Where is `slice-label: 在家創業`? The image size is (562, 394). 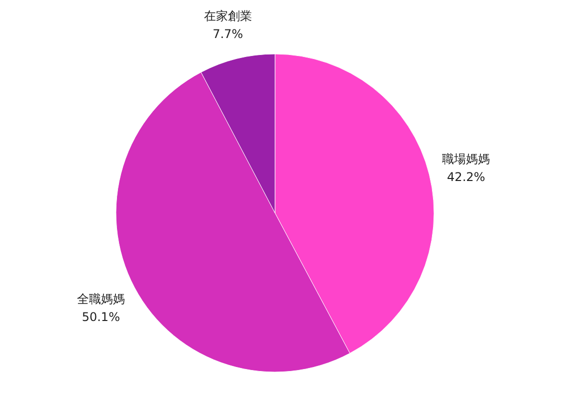 slice-label: 在家創業 is located at coordinates (228, 15).